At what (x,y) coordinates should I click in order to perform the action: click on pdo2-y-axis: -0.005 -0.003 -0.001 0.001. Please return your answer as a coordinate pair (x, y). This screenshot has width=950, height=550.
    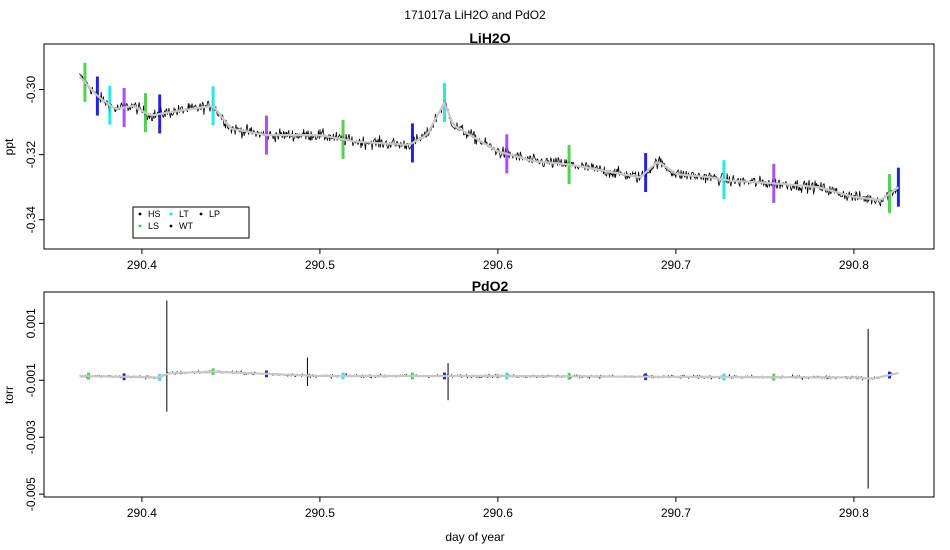
    Looking at the image, I should click on (34, 409).